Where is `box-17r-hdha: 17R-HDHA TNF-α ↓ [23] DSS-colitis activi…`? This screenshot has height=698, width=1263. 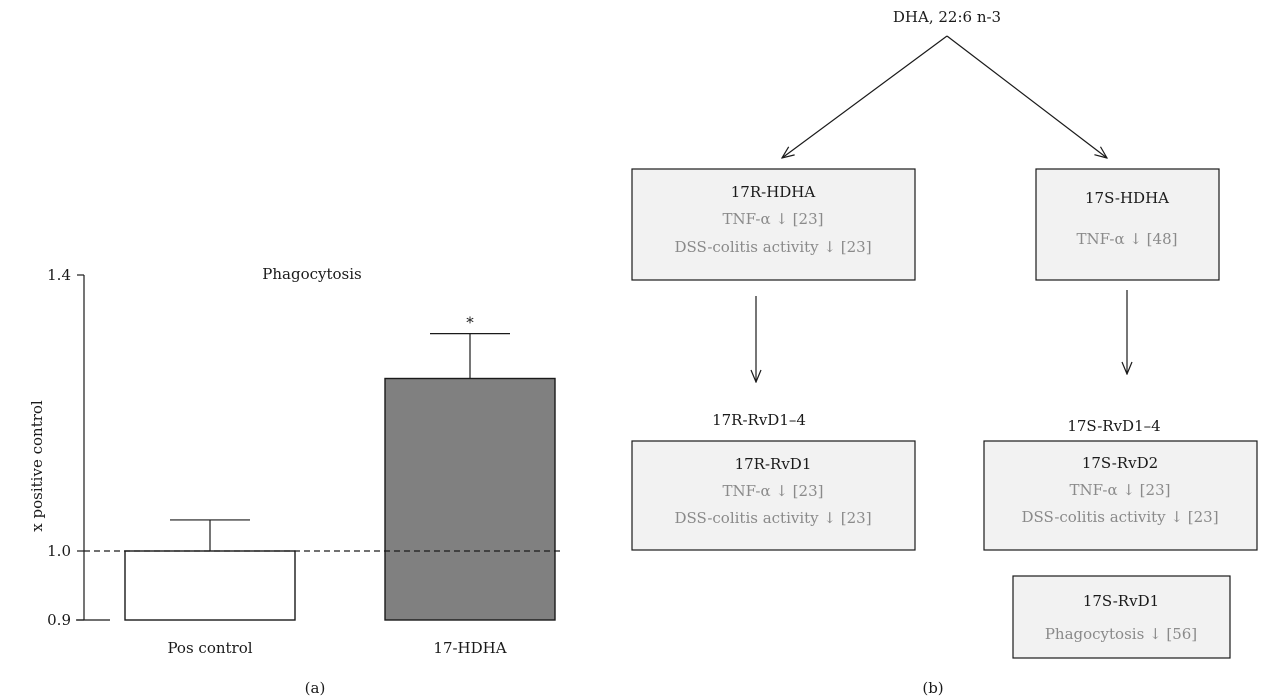
box-17r-hdha: 17R-HDHA TNF-α ↓ [23] DSS-colitis activi… is located at coordinates (773, 224).